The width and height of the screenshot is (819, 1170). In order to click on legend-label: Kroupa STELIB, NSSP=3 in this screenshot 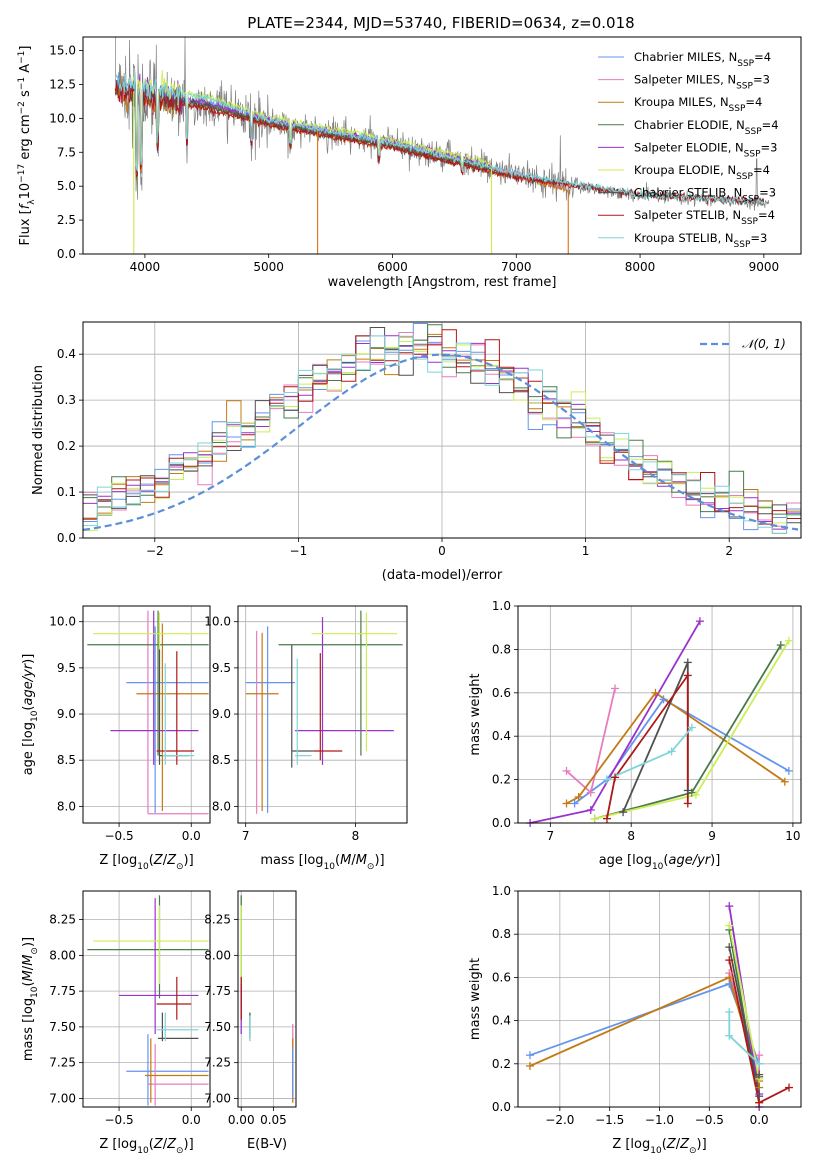, I will do `click(700, 240)`.